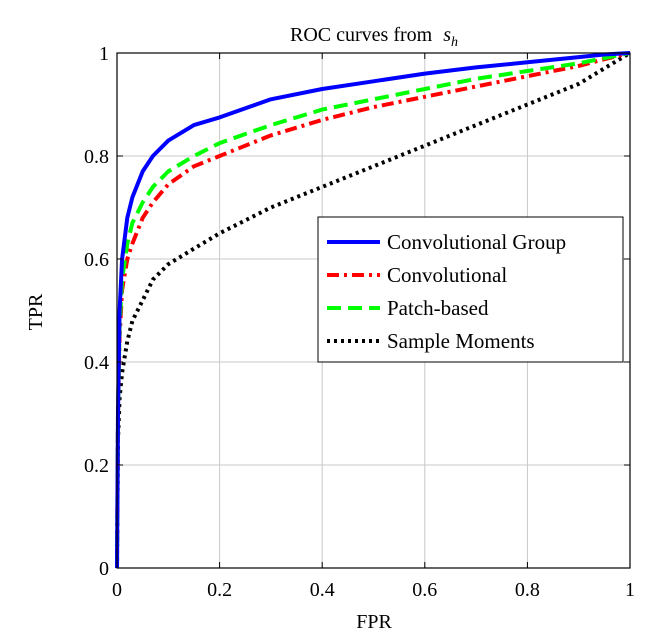 The height and width of the screenshot is (641, 647). I want to click on chart-title: ROC curves from sh, so click(374, 37).